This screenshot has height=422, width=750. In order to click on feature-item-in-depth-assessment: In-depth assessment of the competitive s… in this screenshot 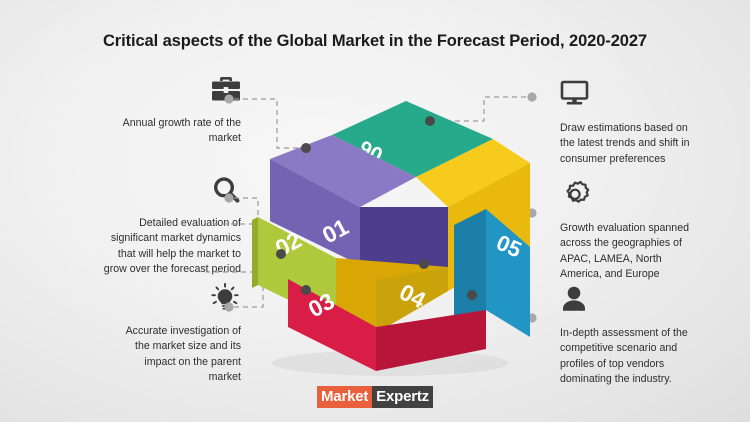, I will do `click(647, 336)`.